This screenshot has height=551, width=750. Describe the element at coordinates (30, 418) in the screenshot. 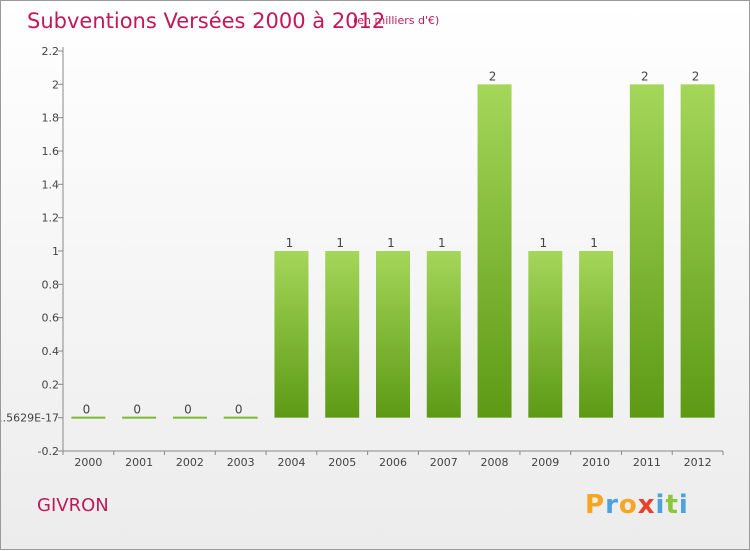

I see `y-tick-label: -1.5629E-17` at that location.